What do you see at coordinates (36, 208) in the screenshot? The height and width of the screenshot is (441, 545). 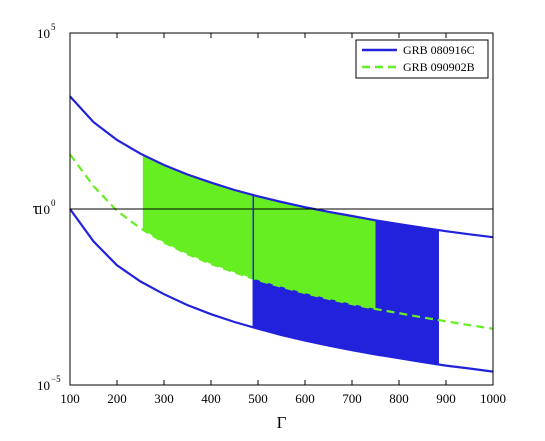 I see `y-axis-label: τ` at bounding box center [36, 208].